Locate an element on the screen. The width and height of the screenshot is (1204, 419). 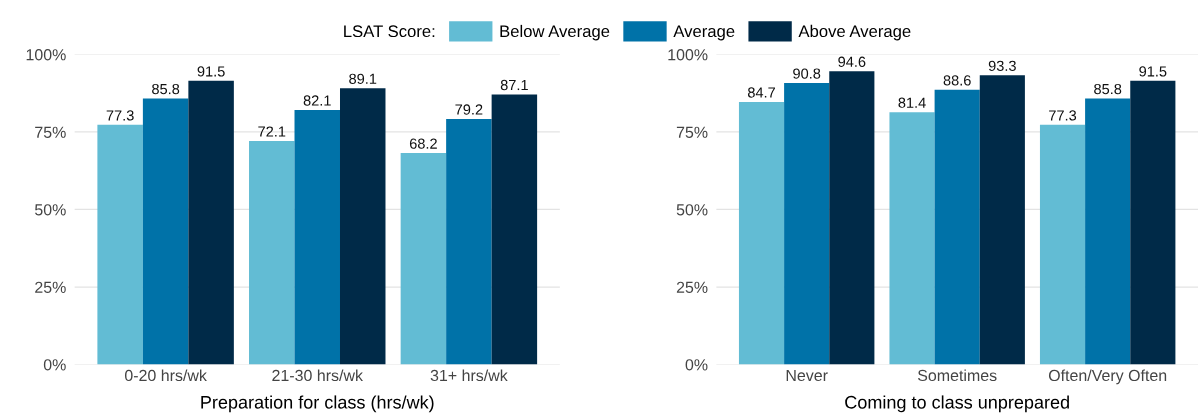
data-label: 89.1 is located at coordinates (363, 78).